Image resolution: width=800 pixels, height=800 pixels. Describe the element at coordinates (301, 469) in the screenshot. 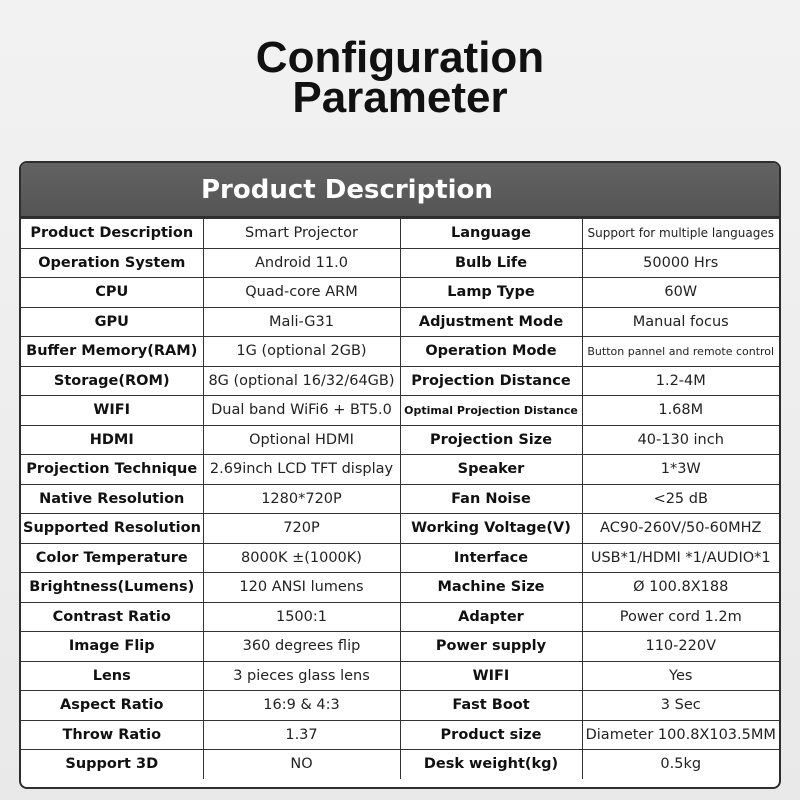

I see `table-cell: 2.69inch LCD TFT display` at that location.